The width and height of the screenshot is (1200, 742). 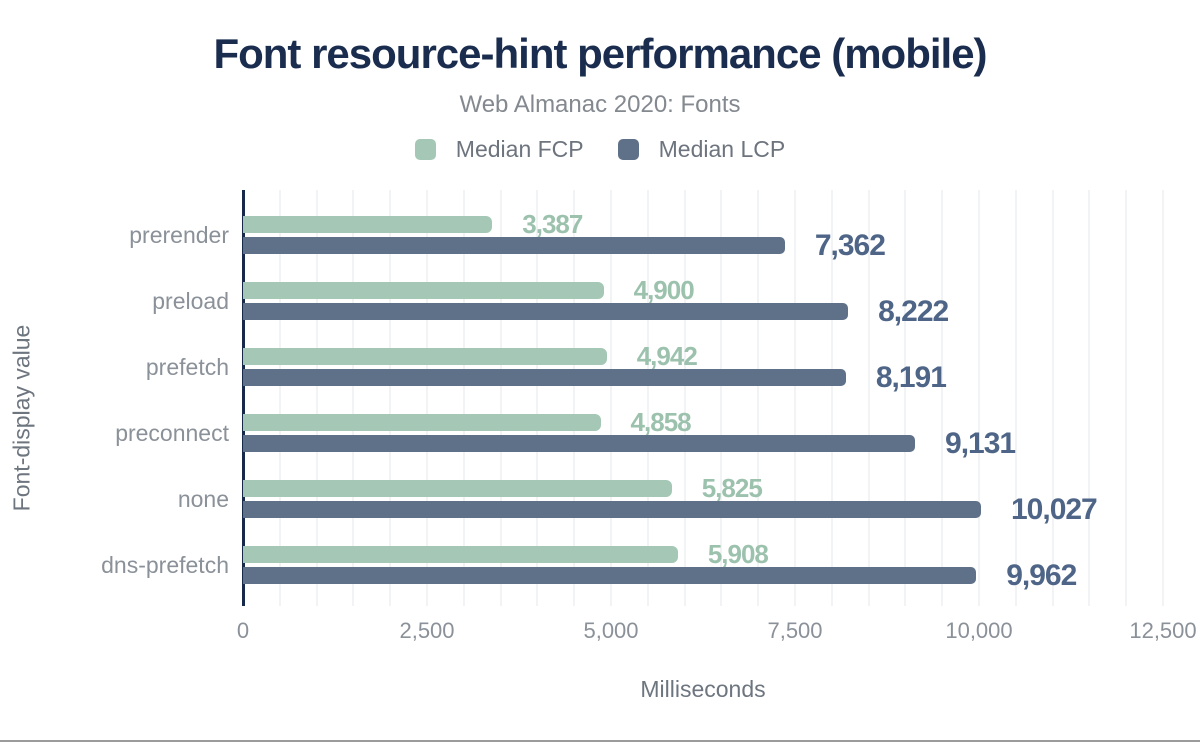 I want to click on chart-row: preload 4,900 8,222, so click(x=657, y=291).